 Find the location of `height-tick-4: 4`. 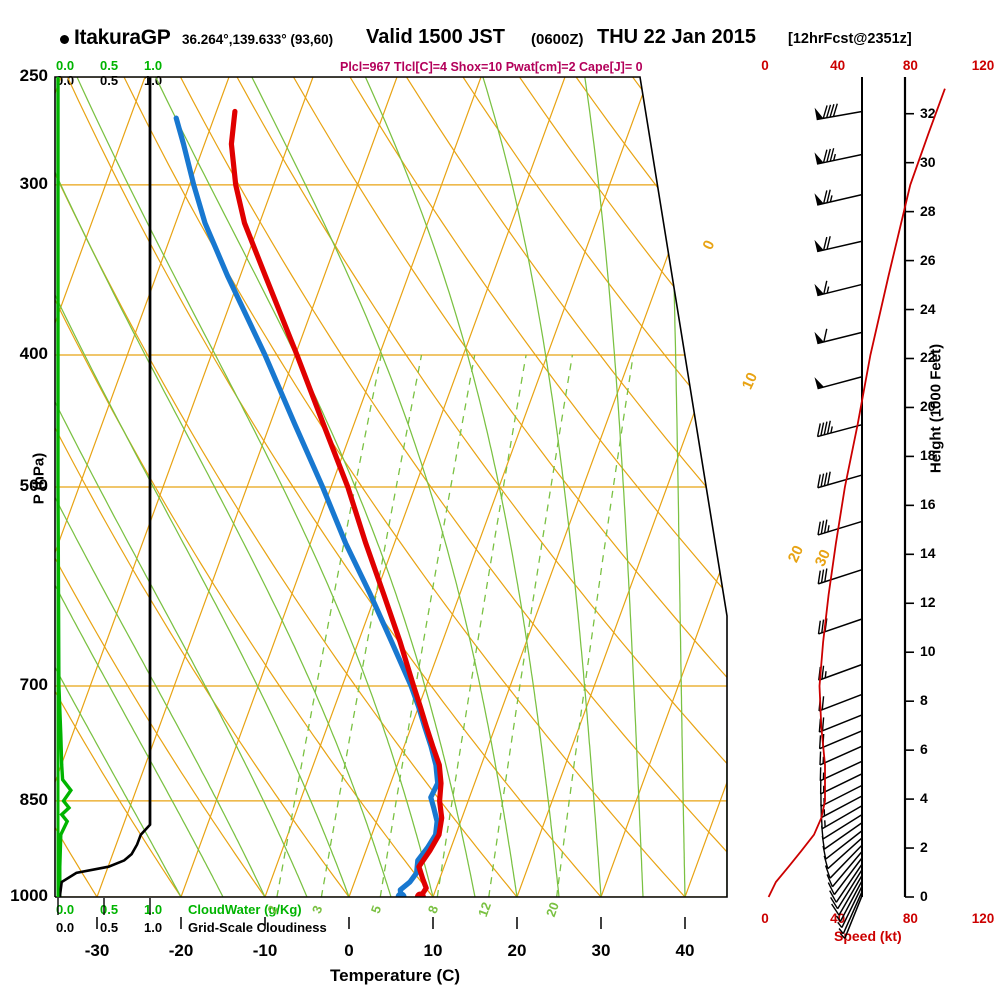

height-tick-4: 4 is located at coordinates (924, 798).